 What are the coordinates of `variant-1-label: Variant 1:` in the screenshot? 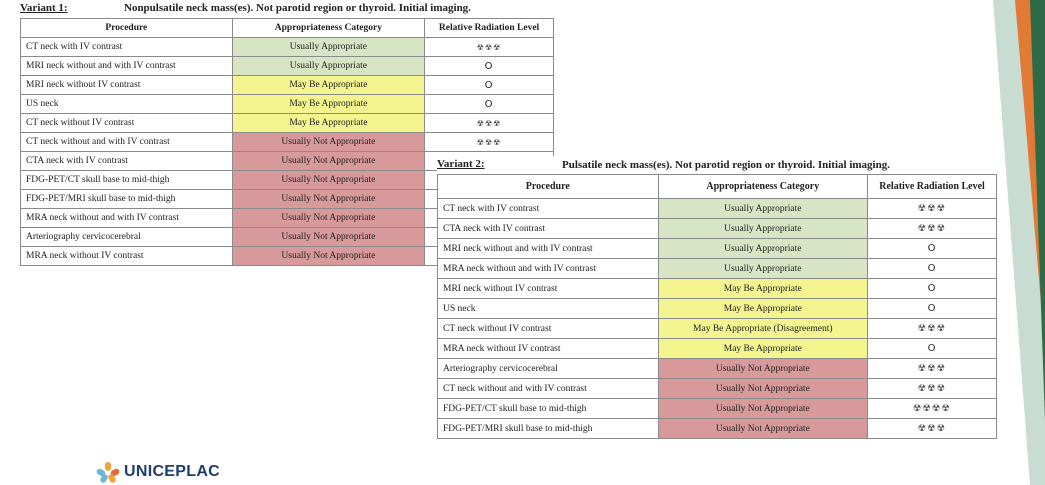 It's located at (44, 8).